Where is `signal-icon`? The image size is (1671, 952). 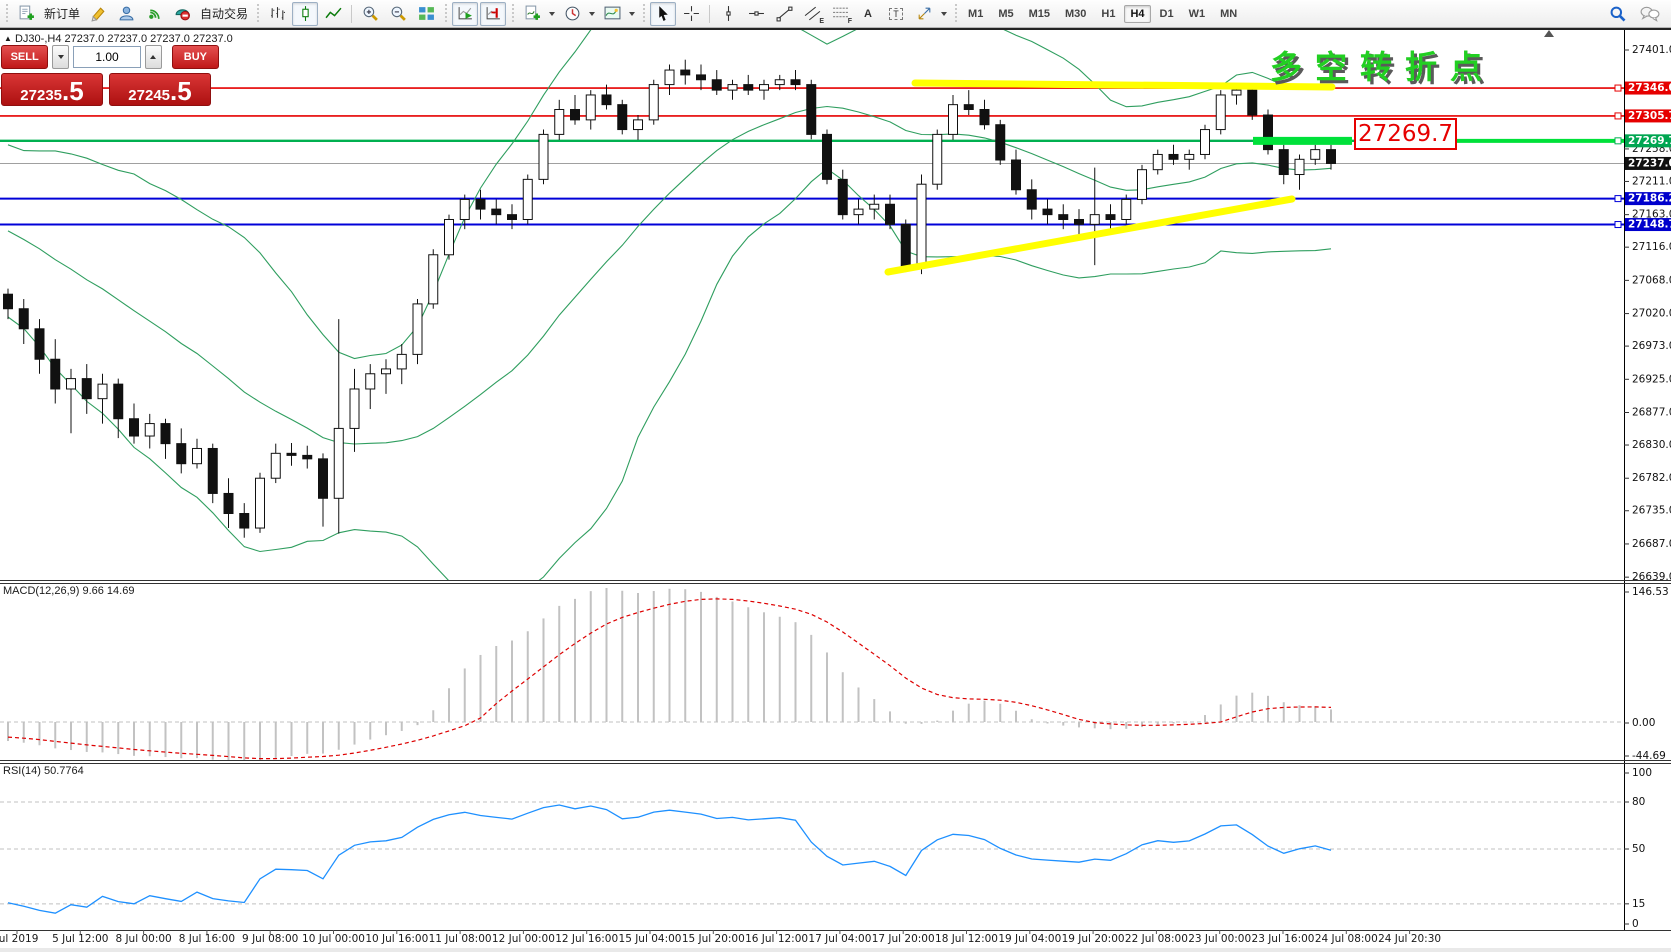 signal-icon is located at coordinates (154, 14).